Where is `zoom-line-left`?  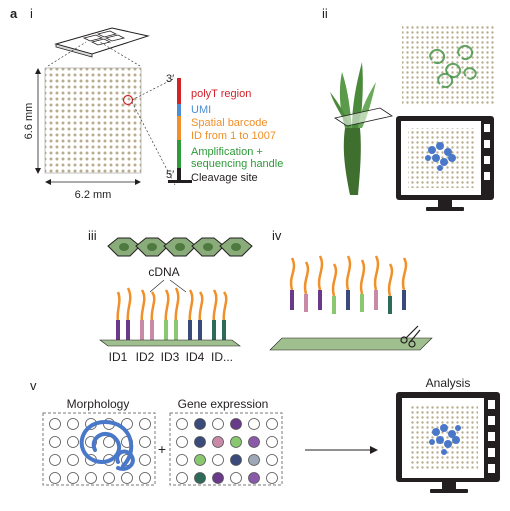
zoom-line-left is located at coordinates (67, 54).